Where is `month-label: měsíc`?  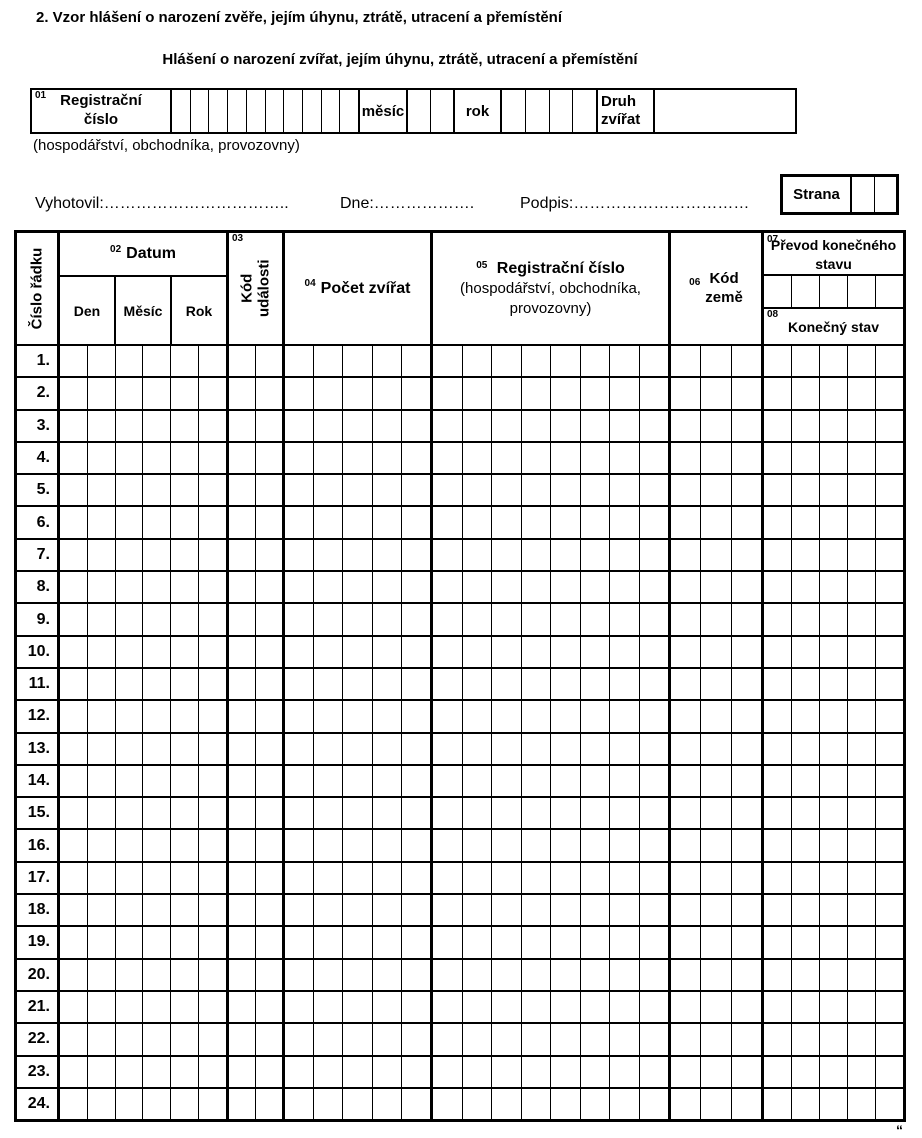 month-label: měsíc is located at coordinates (382, 111).